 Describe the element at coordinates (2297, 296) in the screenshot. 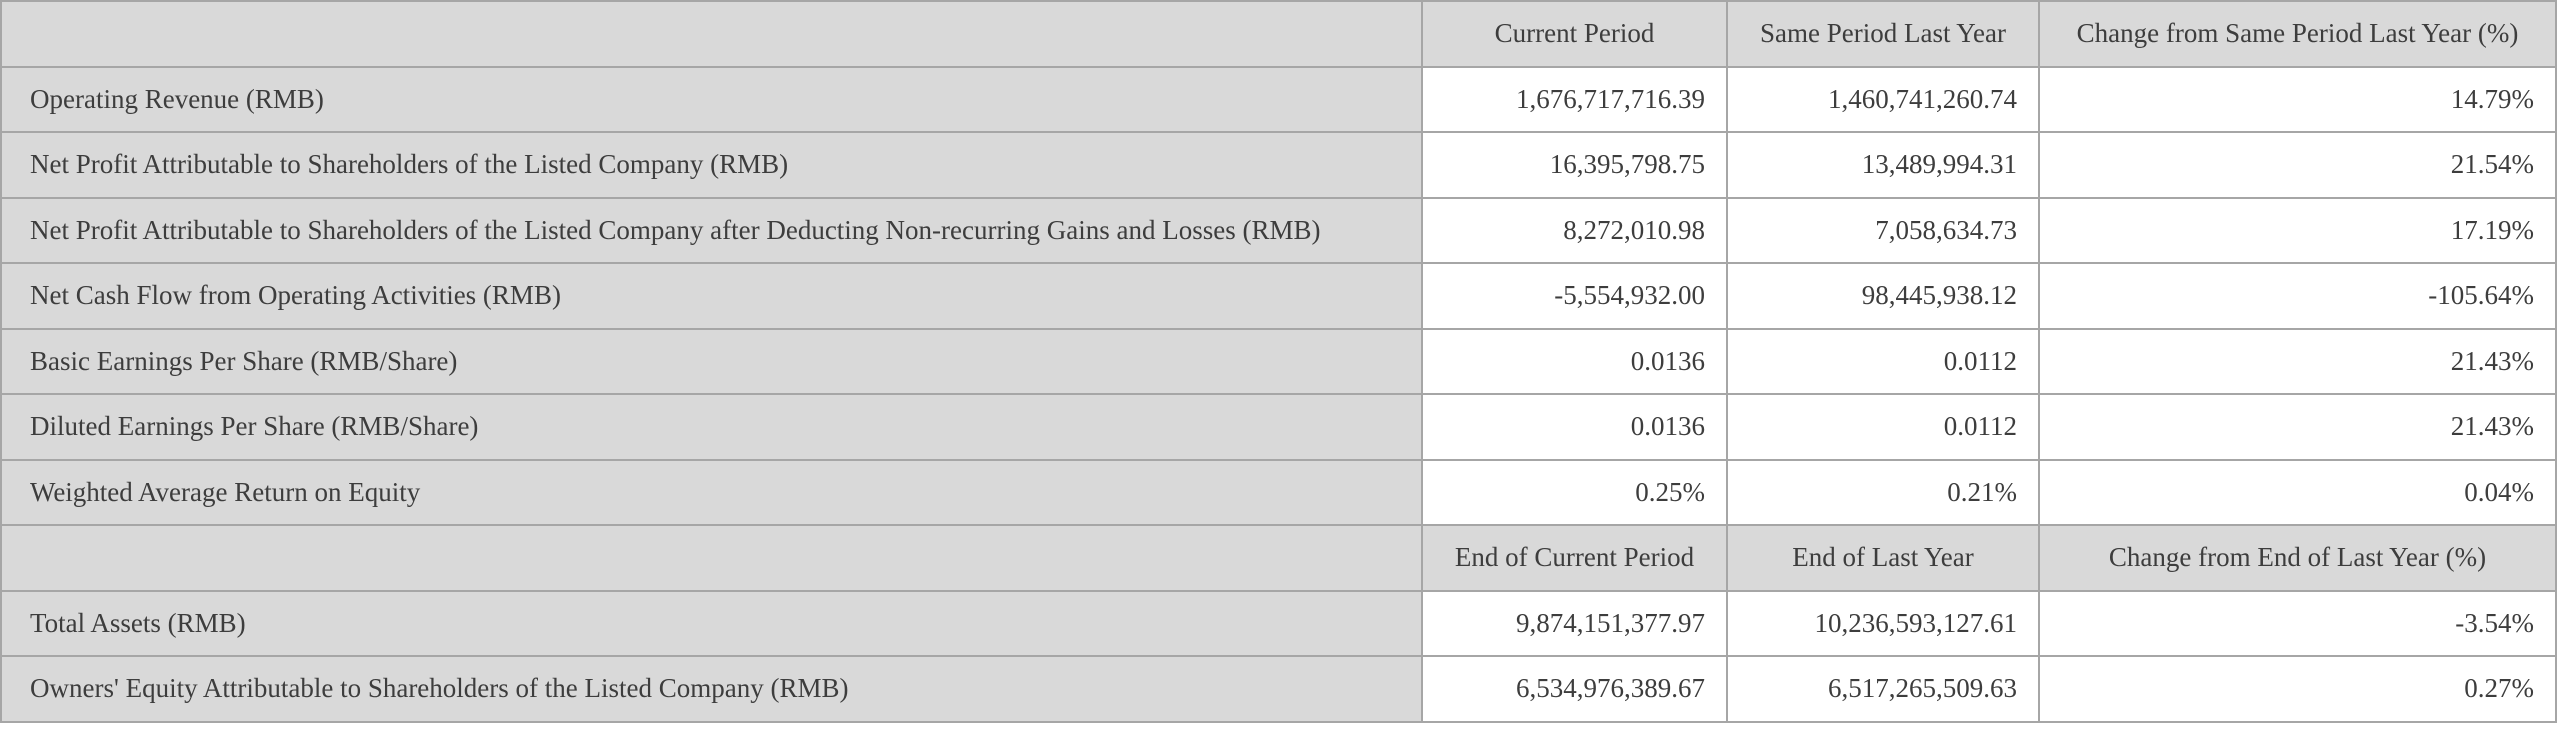

I see `change-value: -105.64%` at that location.